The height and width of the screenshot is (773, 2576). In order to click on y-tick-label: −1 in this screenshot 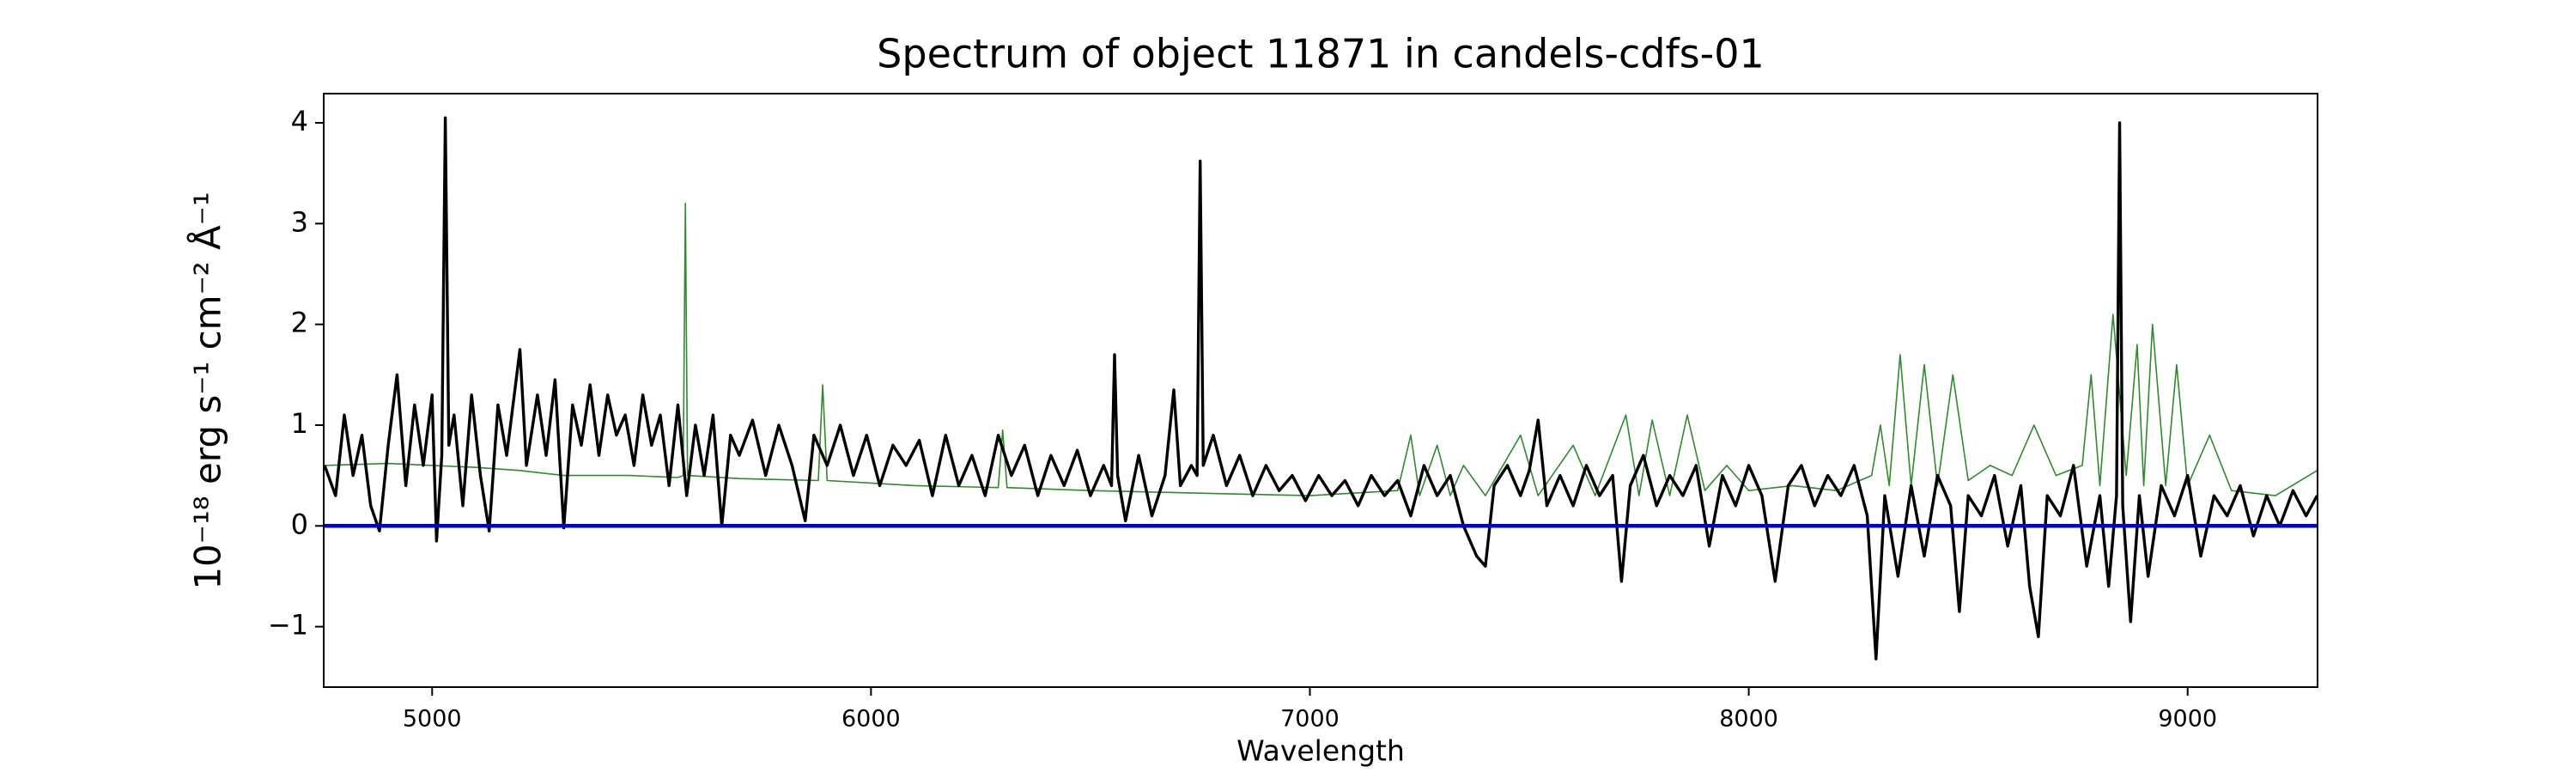, I will do `click(288, 625)`.